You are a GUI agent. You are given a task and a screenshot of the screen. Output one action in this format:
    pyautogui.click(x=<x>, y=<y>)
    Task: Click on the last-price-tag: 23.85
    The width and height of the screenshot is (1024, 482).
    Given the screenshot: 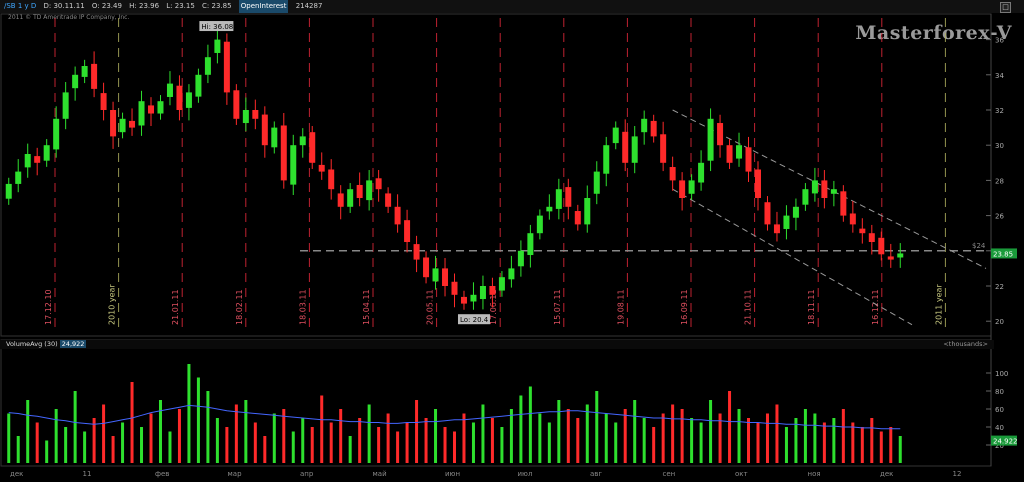 What is the action you would take?
    pyautogui.click(x=1003, y=254)
    